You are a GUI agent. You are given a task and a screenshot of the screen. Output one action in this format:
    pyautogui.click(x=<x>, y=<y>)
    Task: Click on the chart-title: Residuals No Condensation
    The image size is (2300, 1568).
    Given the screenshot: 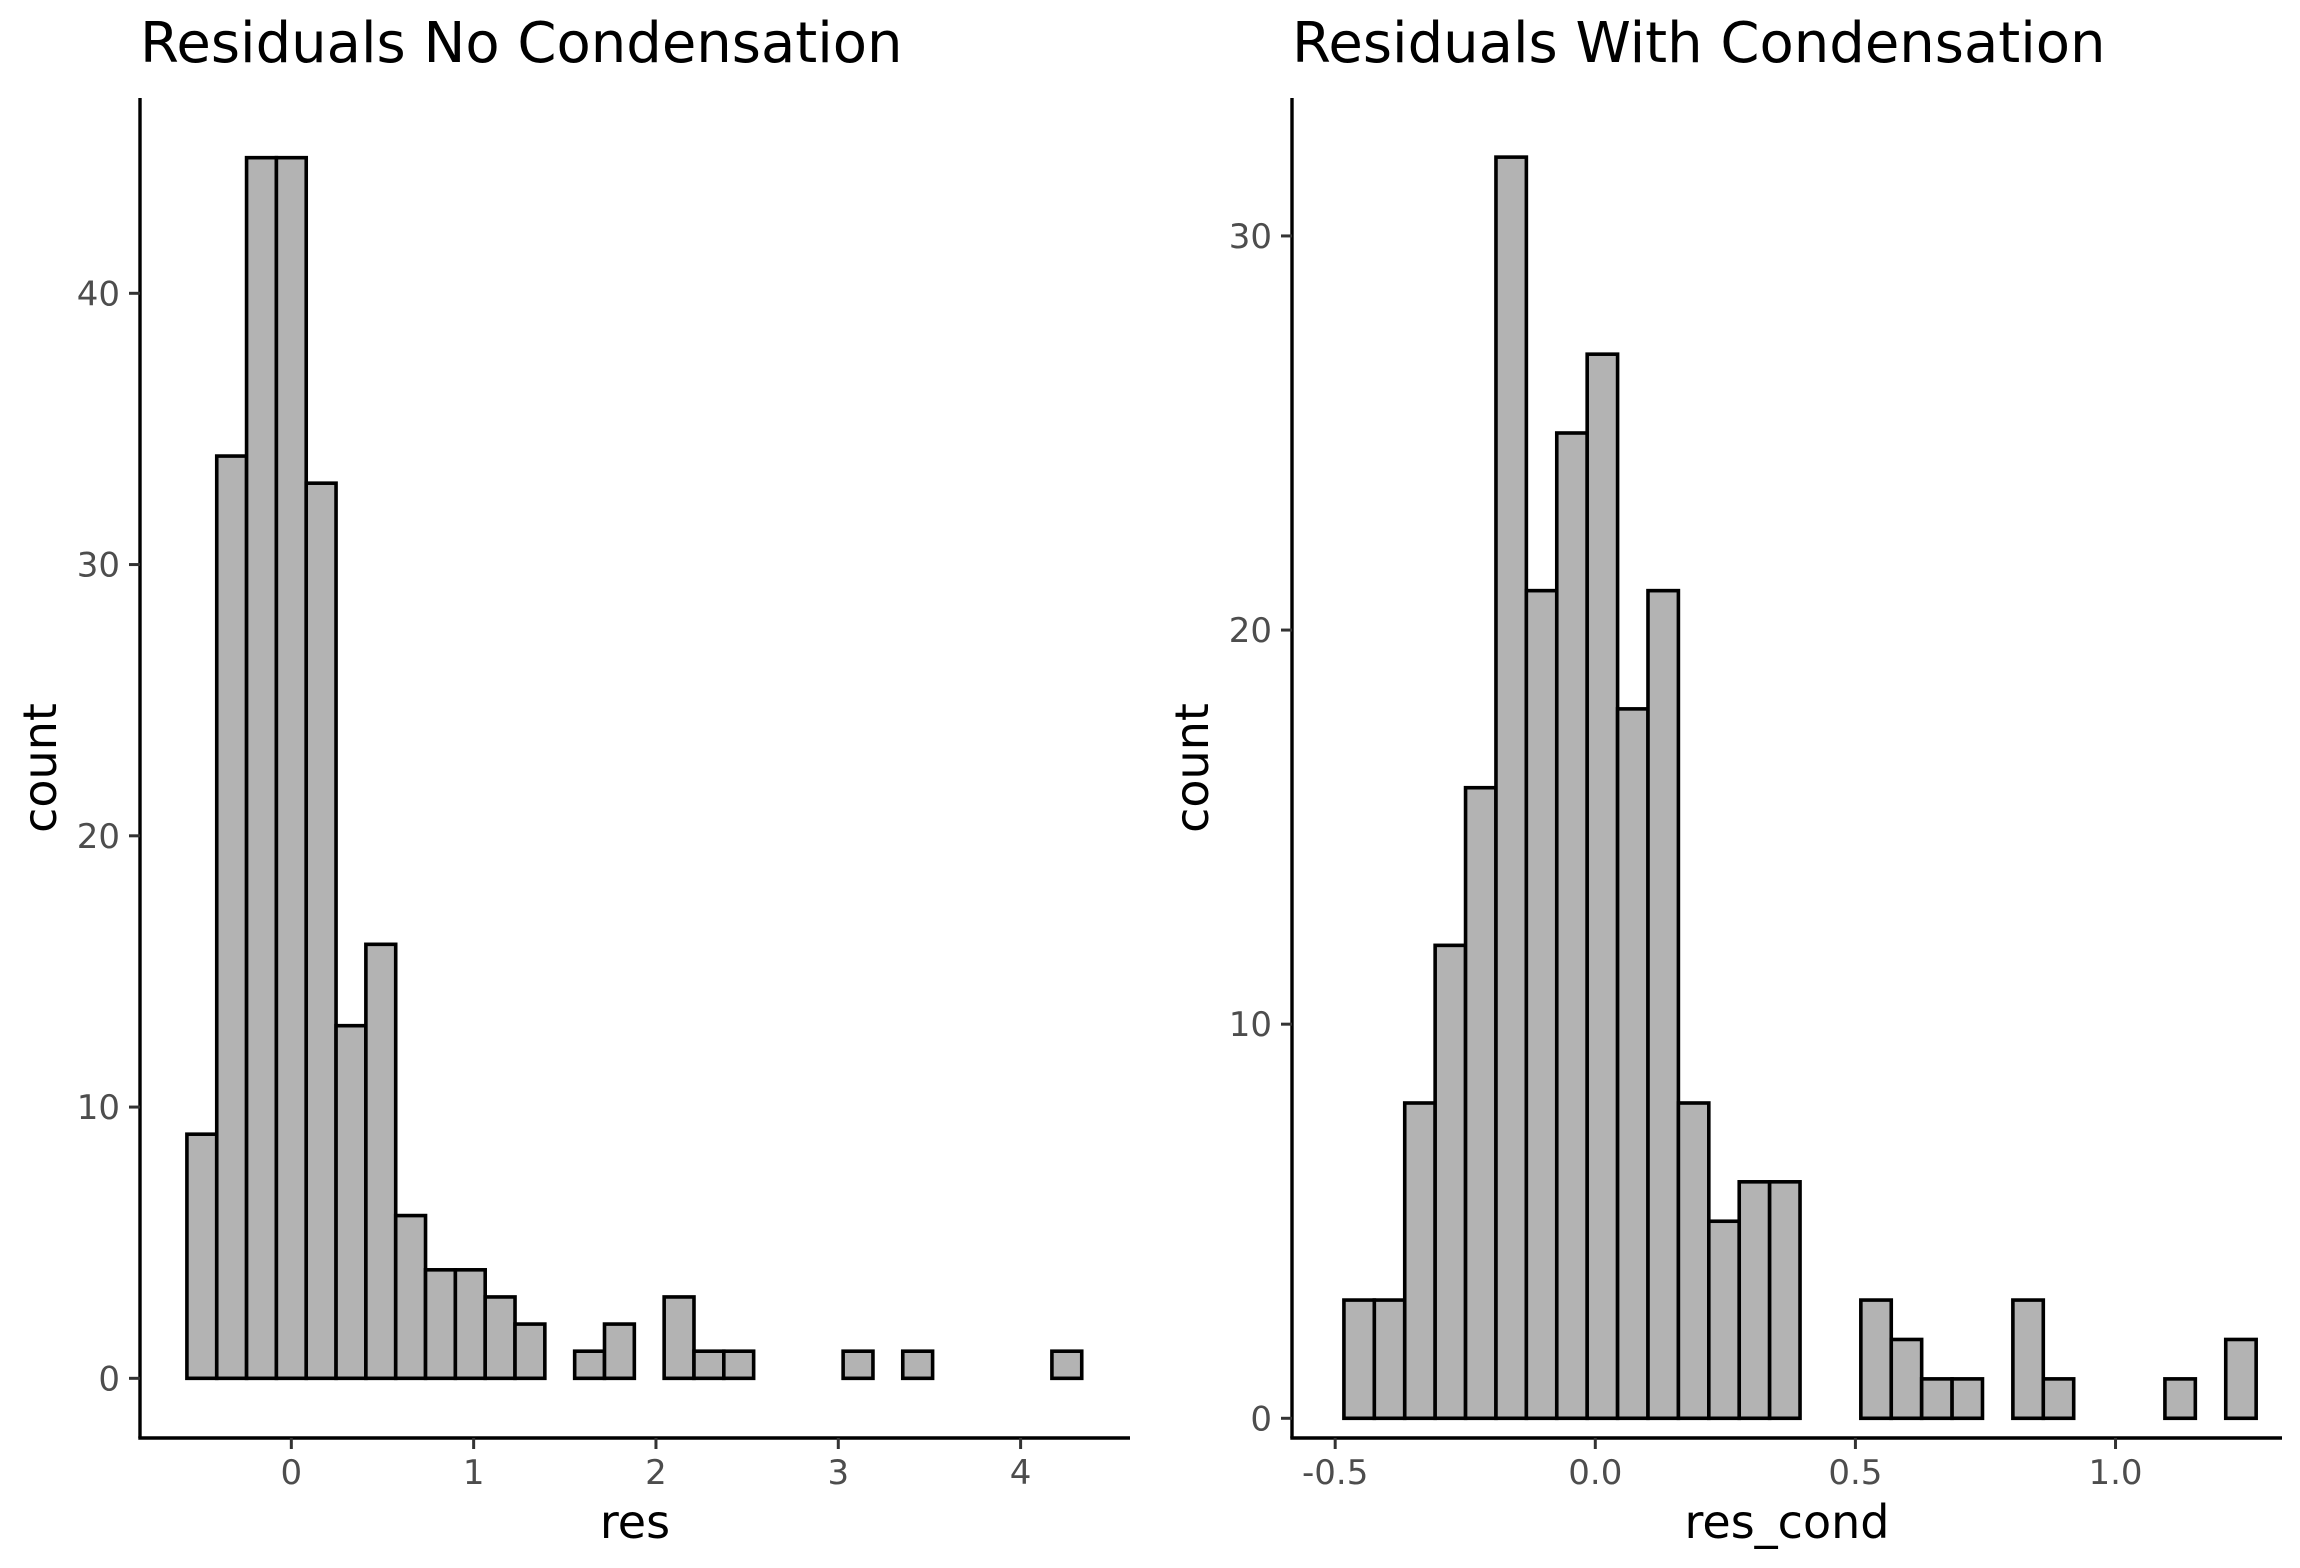 What is the action you would take?
    pyautogui.click(x=521, y=43)
    